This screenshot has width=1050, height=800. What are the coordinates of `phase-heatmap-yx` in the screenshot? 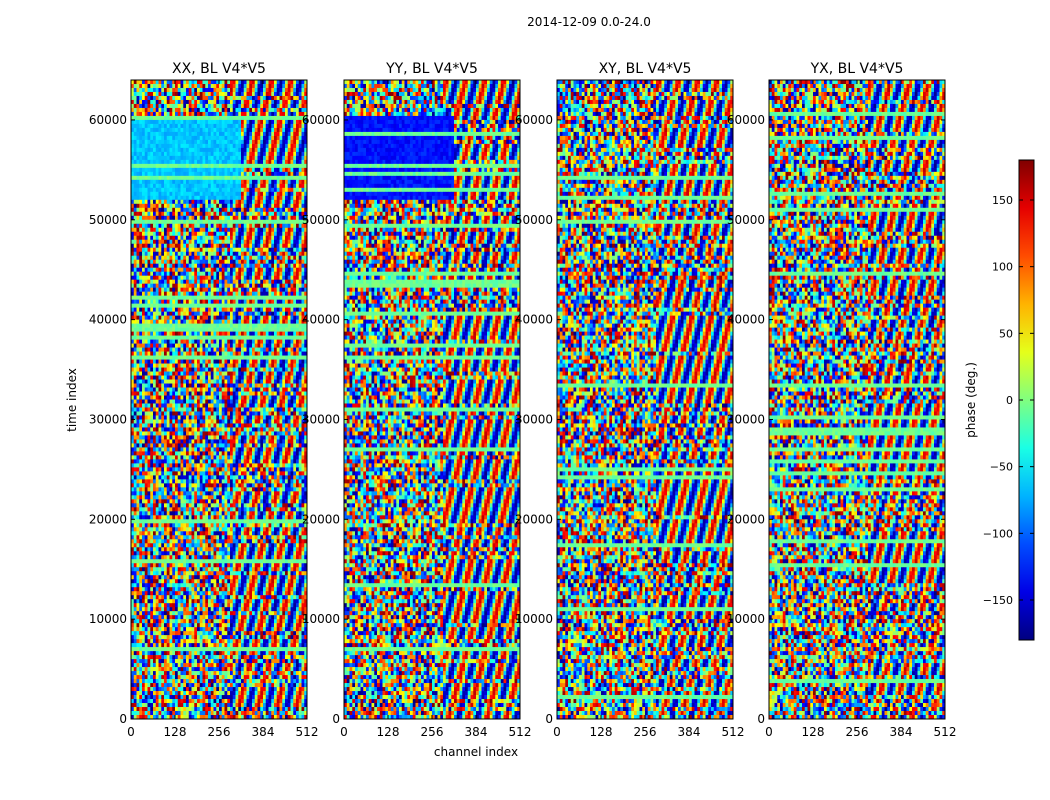 It's located at (857, 399).